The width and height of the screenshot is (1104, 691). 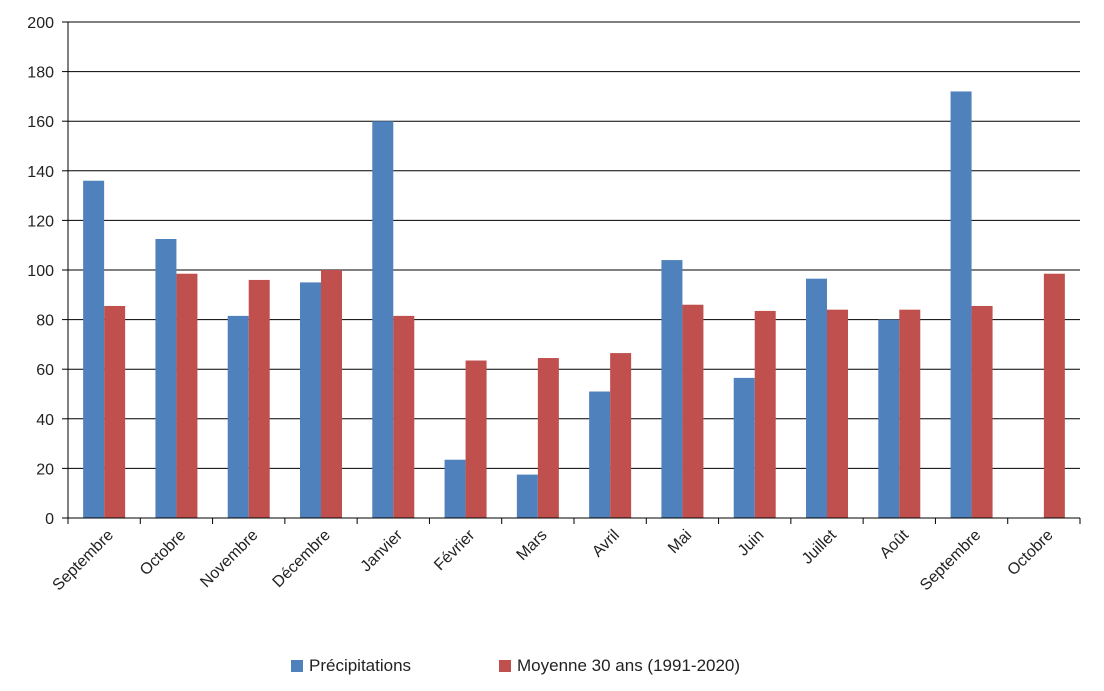 I want to click on x-tick-label: Juillet, so click(x=819, y=546).